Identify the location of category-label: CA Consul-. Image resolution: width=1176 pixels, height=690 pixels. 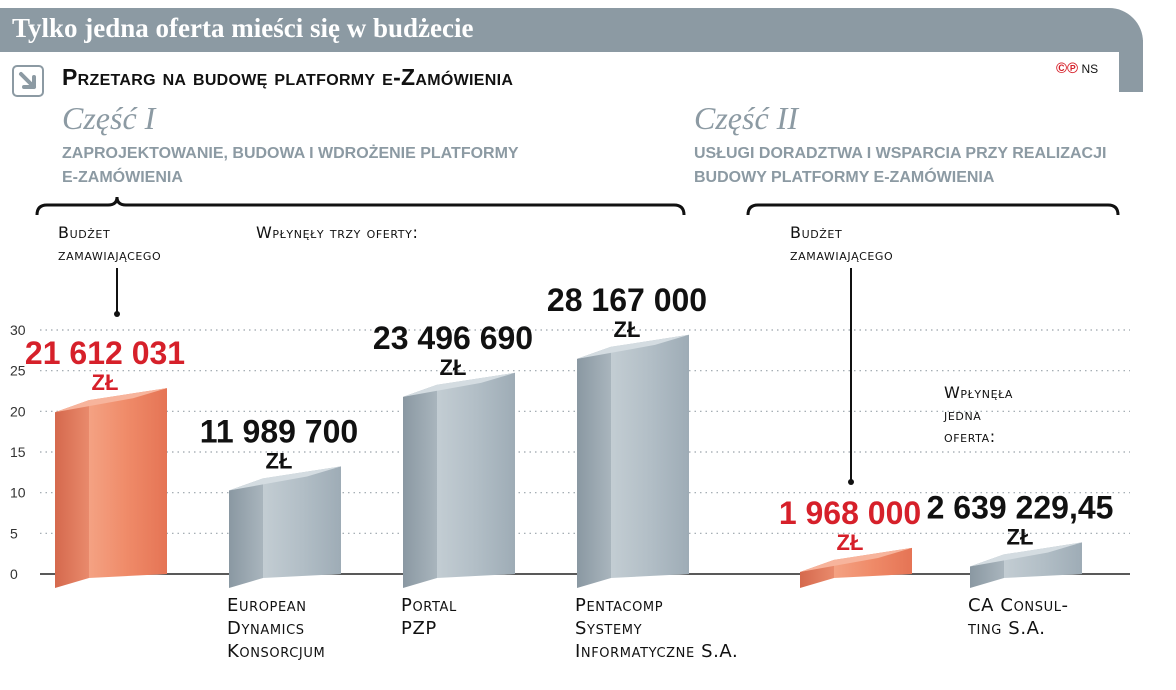
(1018, 605).